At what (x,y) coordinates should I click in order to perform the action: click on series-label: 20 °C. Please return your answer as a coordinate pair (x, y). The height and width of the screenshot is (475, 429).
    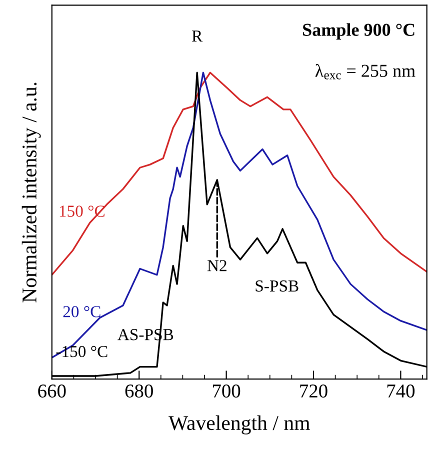
    Looking at the image, I should click on (81, 312).